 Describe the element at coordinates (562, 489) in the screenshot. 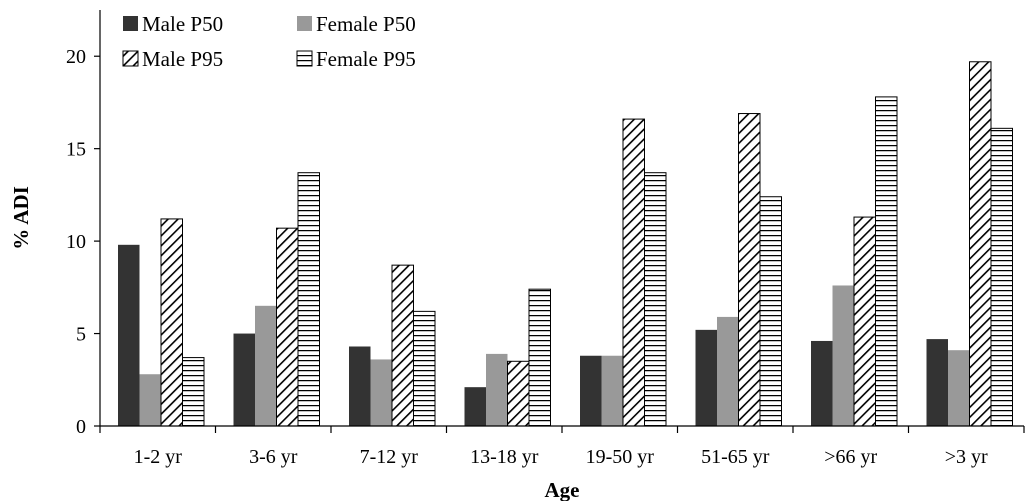

I see `x-axis-title: Age` at that location.